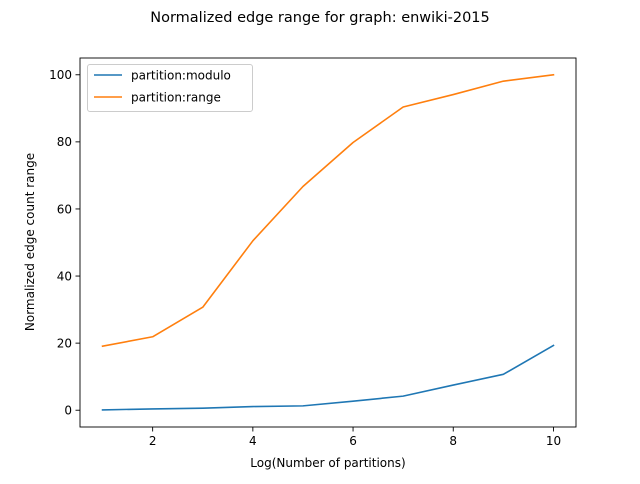 This screenshot has height=484, width=640. I want to click on y-tick-label: 60, so click(64, 209).